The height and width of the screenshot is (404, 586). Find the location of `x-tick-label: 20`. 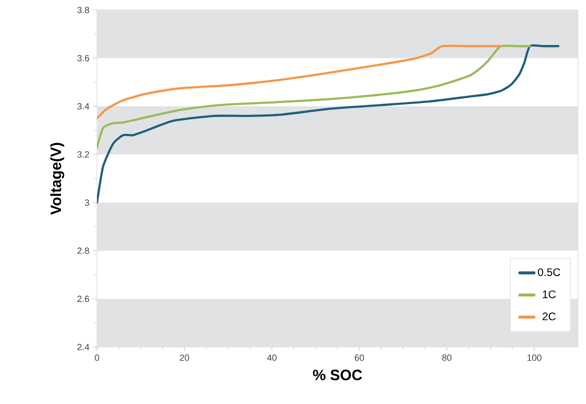

x-tick-label: 20 is located at coordinates (185, 357).